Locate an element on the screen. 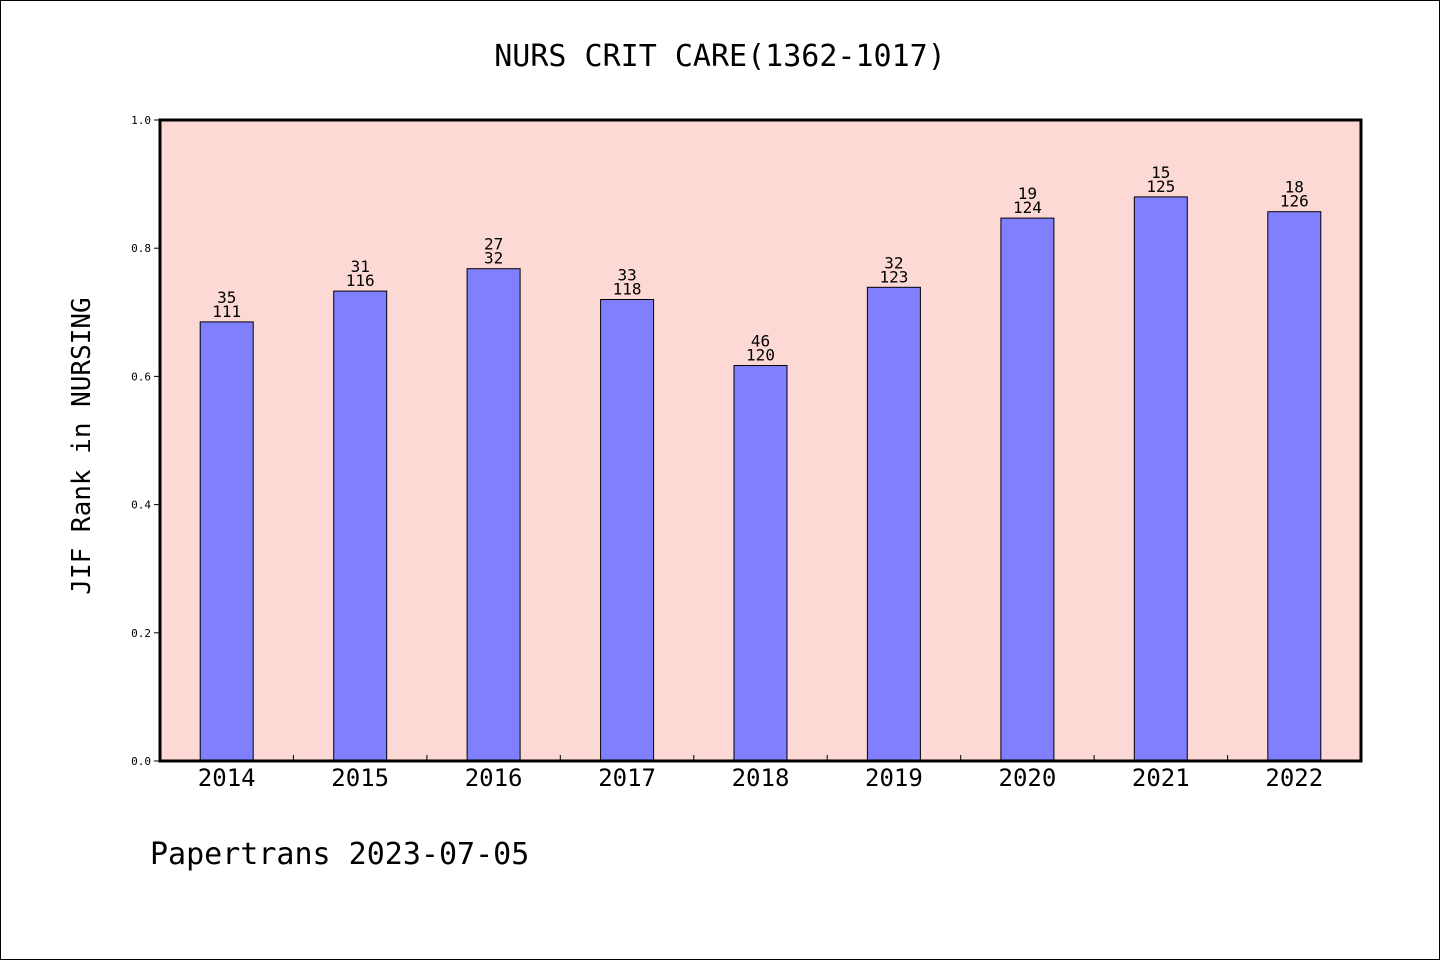 Image resolution: width=1440 pixels, height=960 pixels. bar-label-2022-total: 126 is located at coordinates (1294, 201).